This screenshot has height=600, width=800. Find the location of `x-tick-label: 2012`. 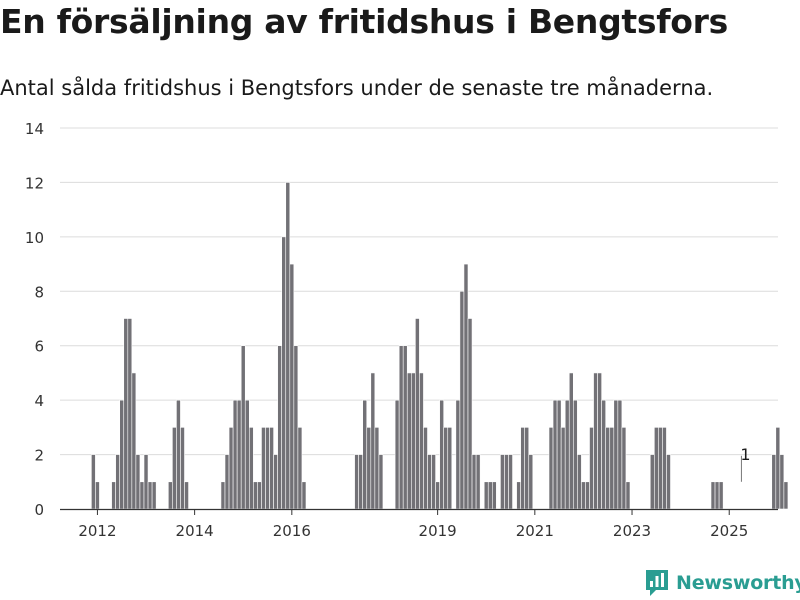

x-tick-label: 2012 is located at coordinates (97, 531).